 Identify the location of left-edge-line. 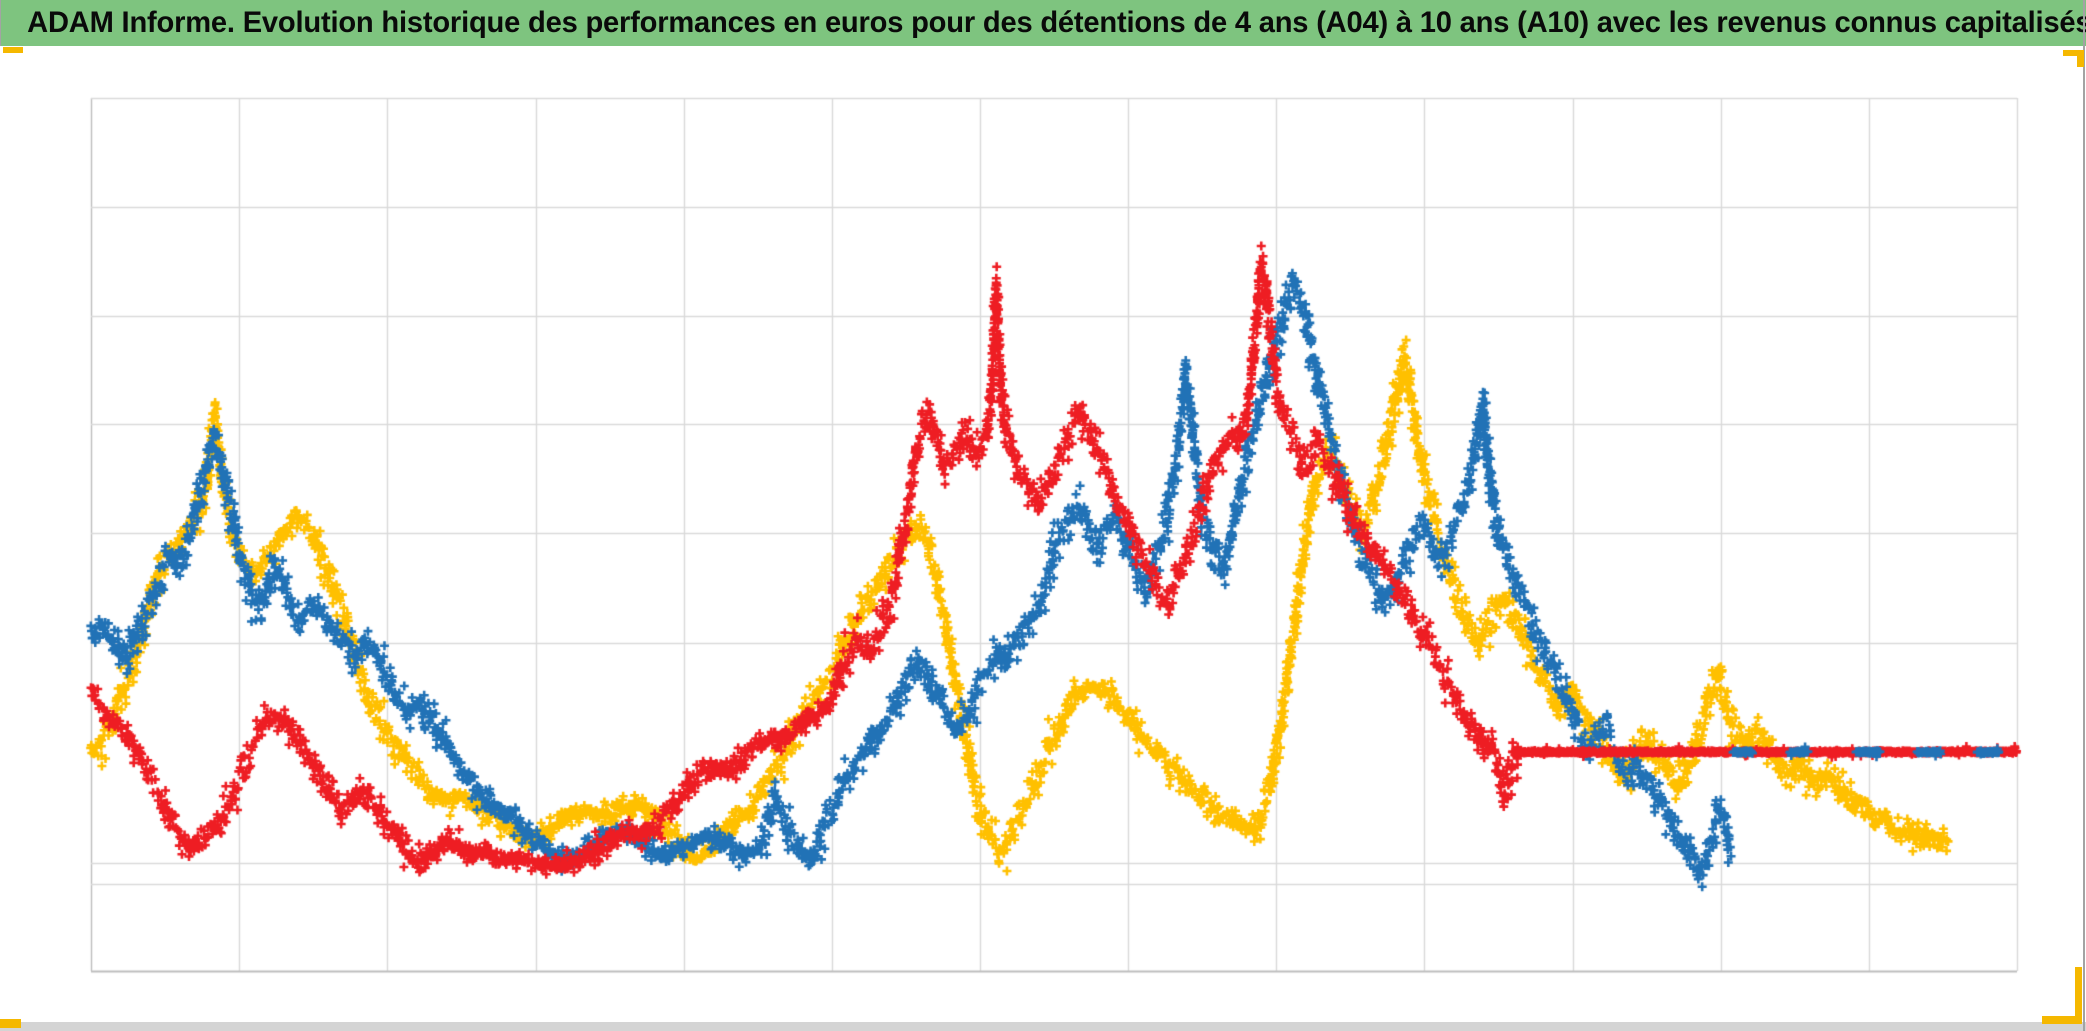
(0, 23).